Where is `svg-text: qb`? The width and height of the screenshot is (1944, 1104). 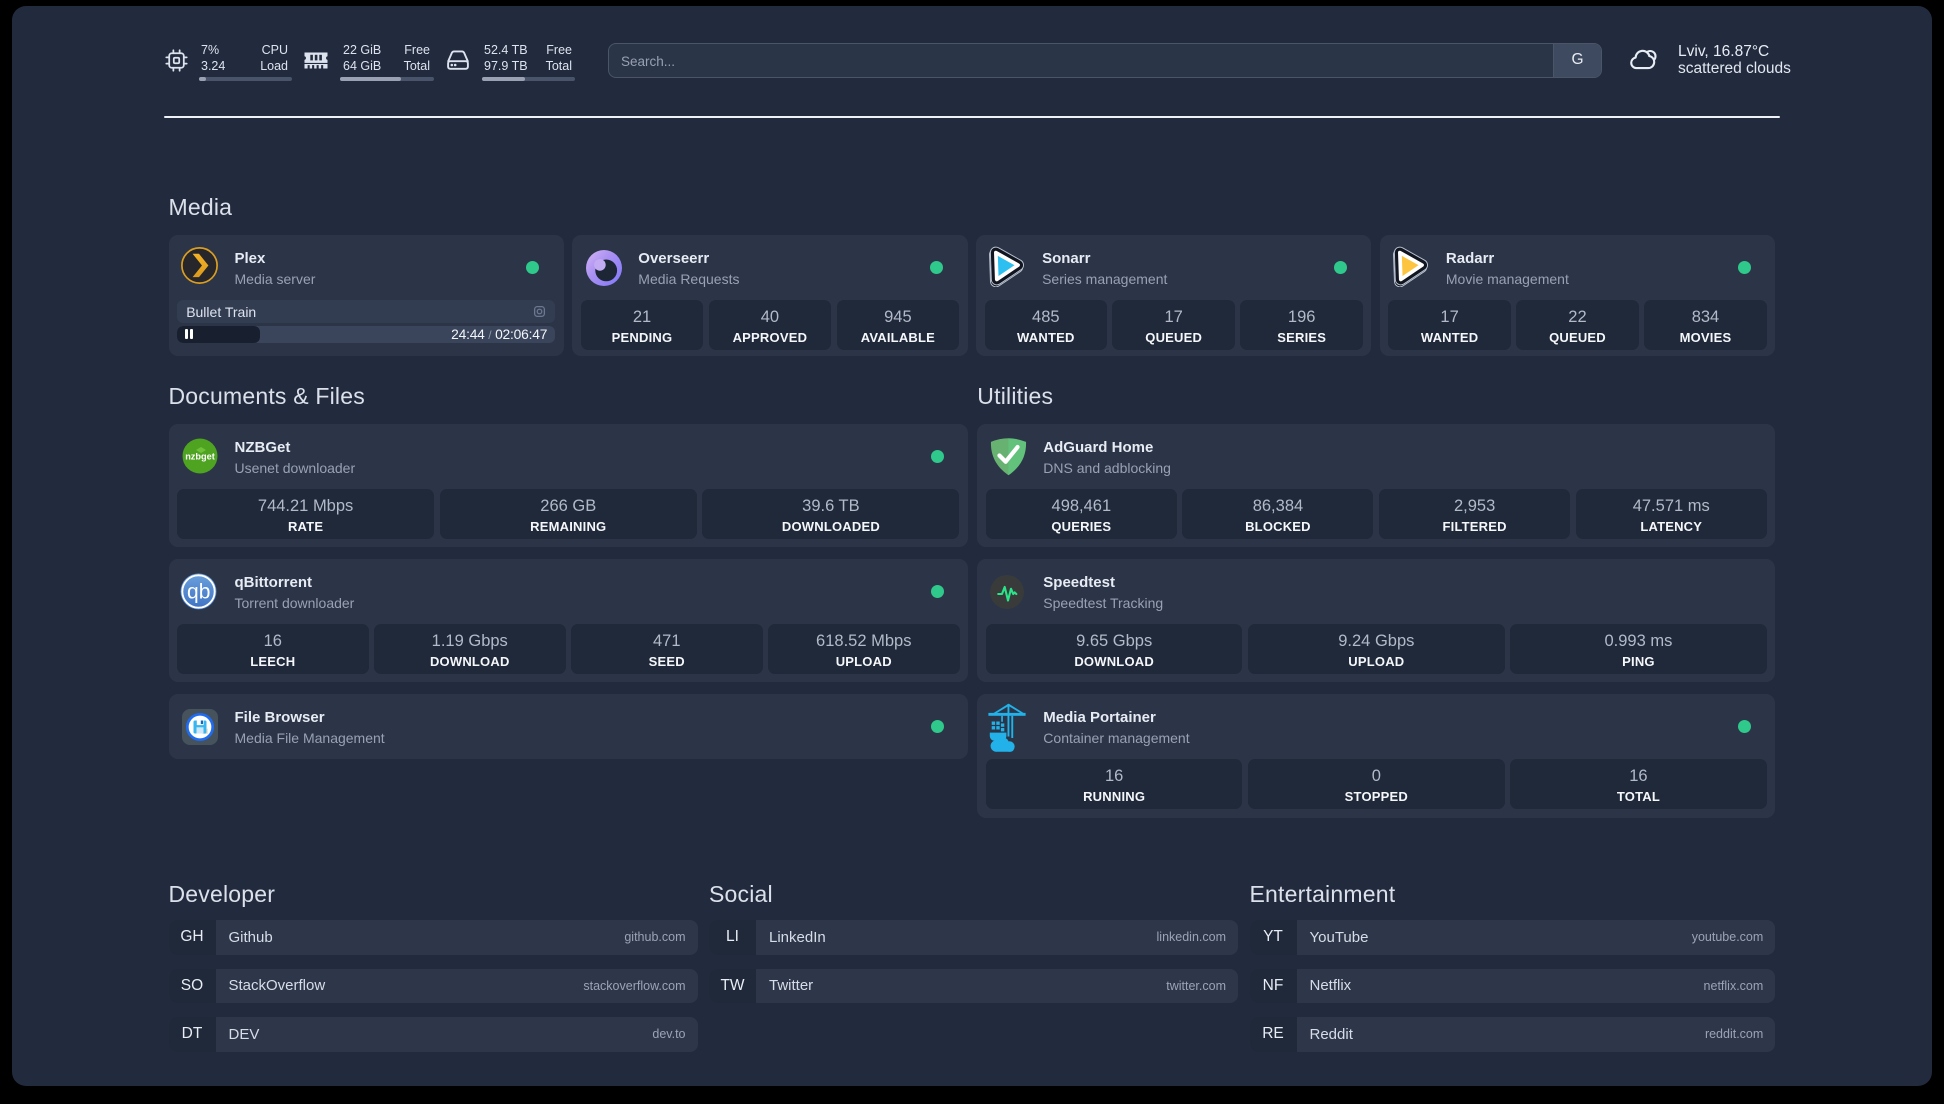 svg-text: qb is located at coordinates (198, 591).